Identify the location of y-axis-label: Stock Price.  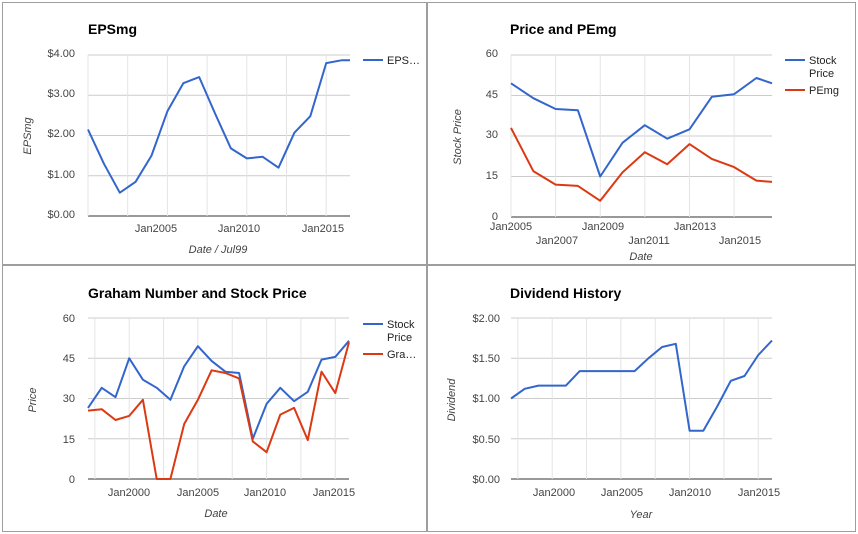
(458, 137).